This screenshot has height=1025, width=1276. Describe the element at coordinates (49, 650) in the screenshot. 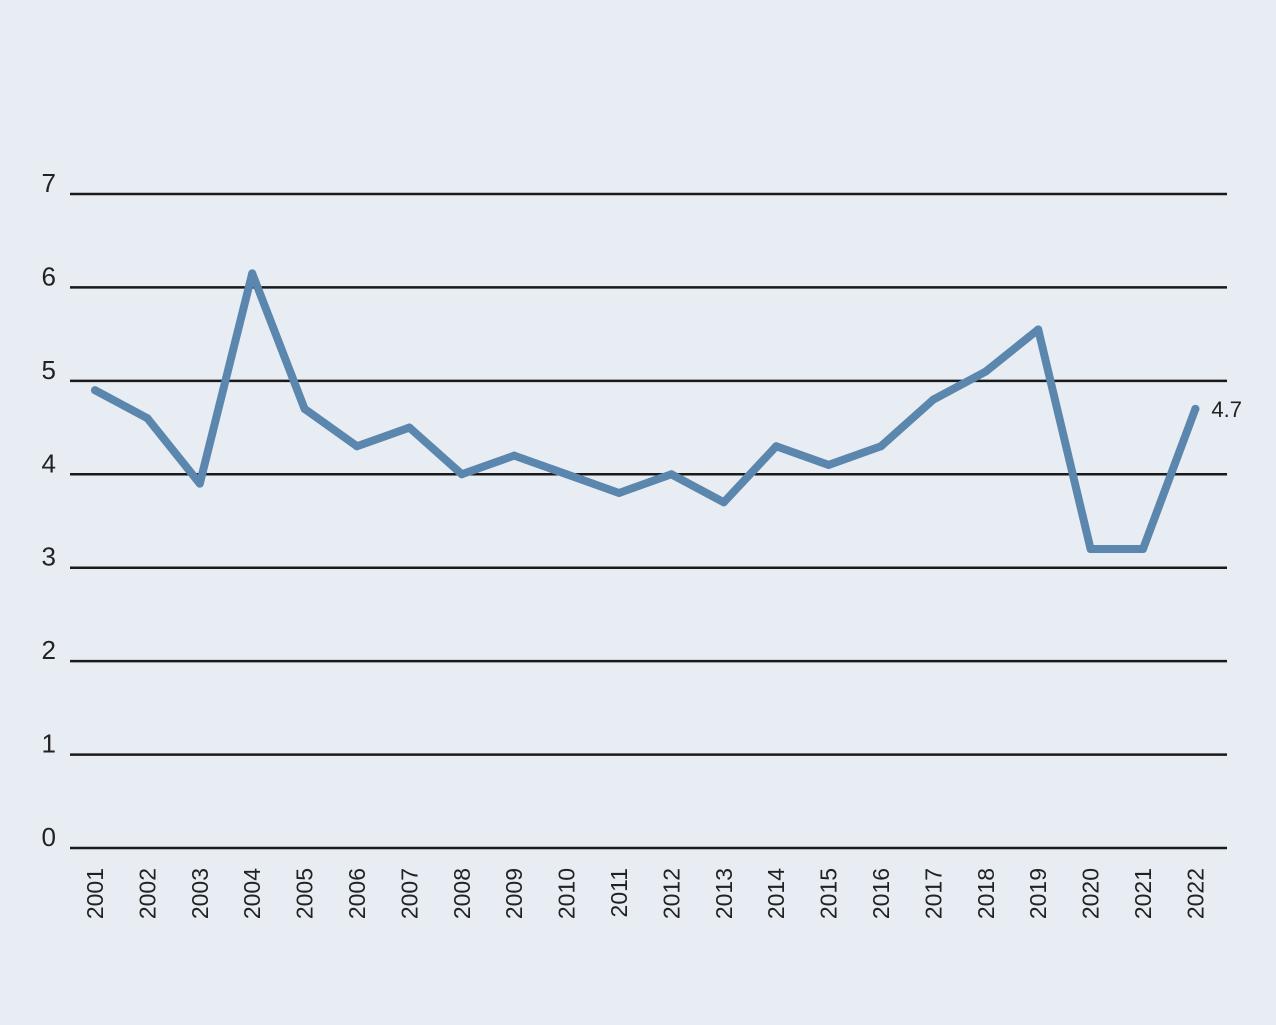

I see `y-tick-label: 2` at that location.